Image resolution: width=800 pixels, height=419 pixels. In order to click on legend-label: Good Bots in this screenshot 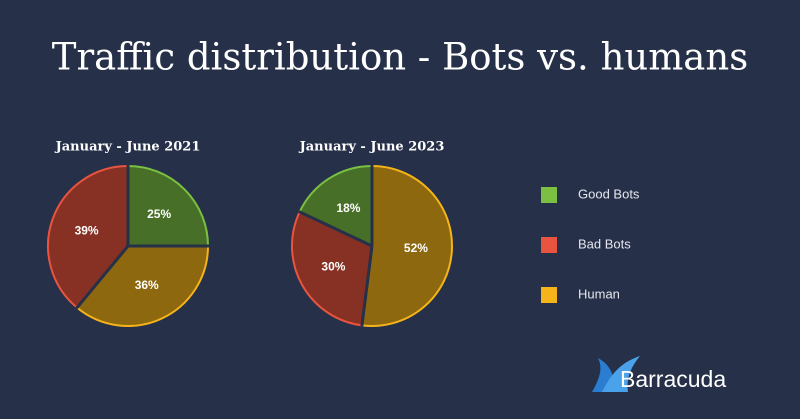, I will do `click(609, 193)`.